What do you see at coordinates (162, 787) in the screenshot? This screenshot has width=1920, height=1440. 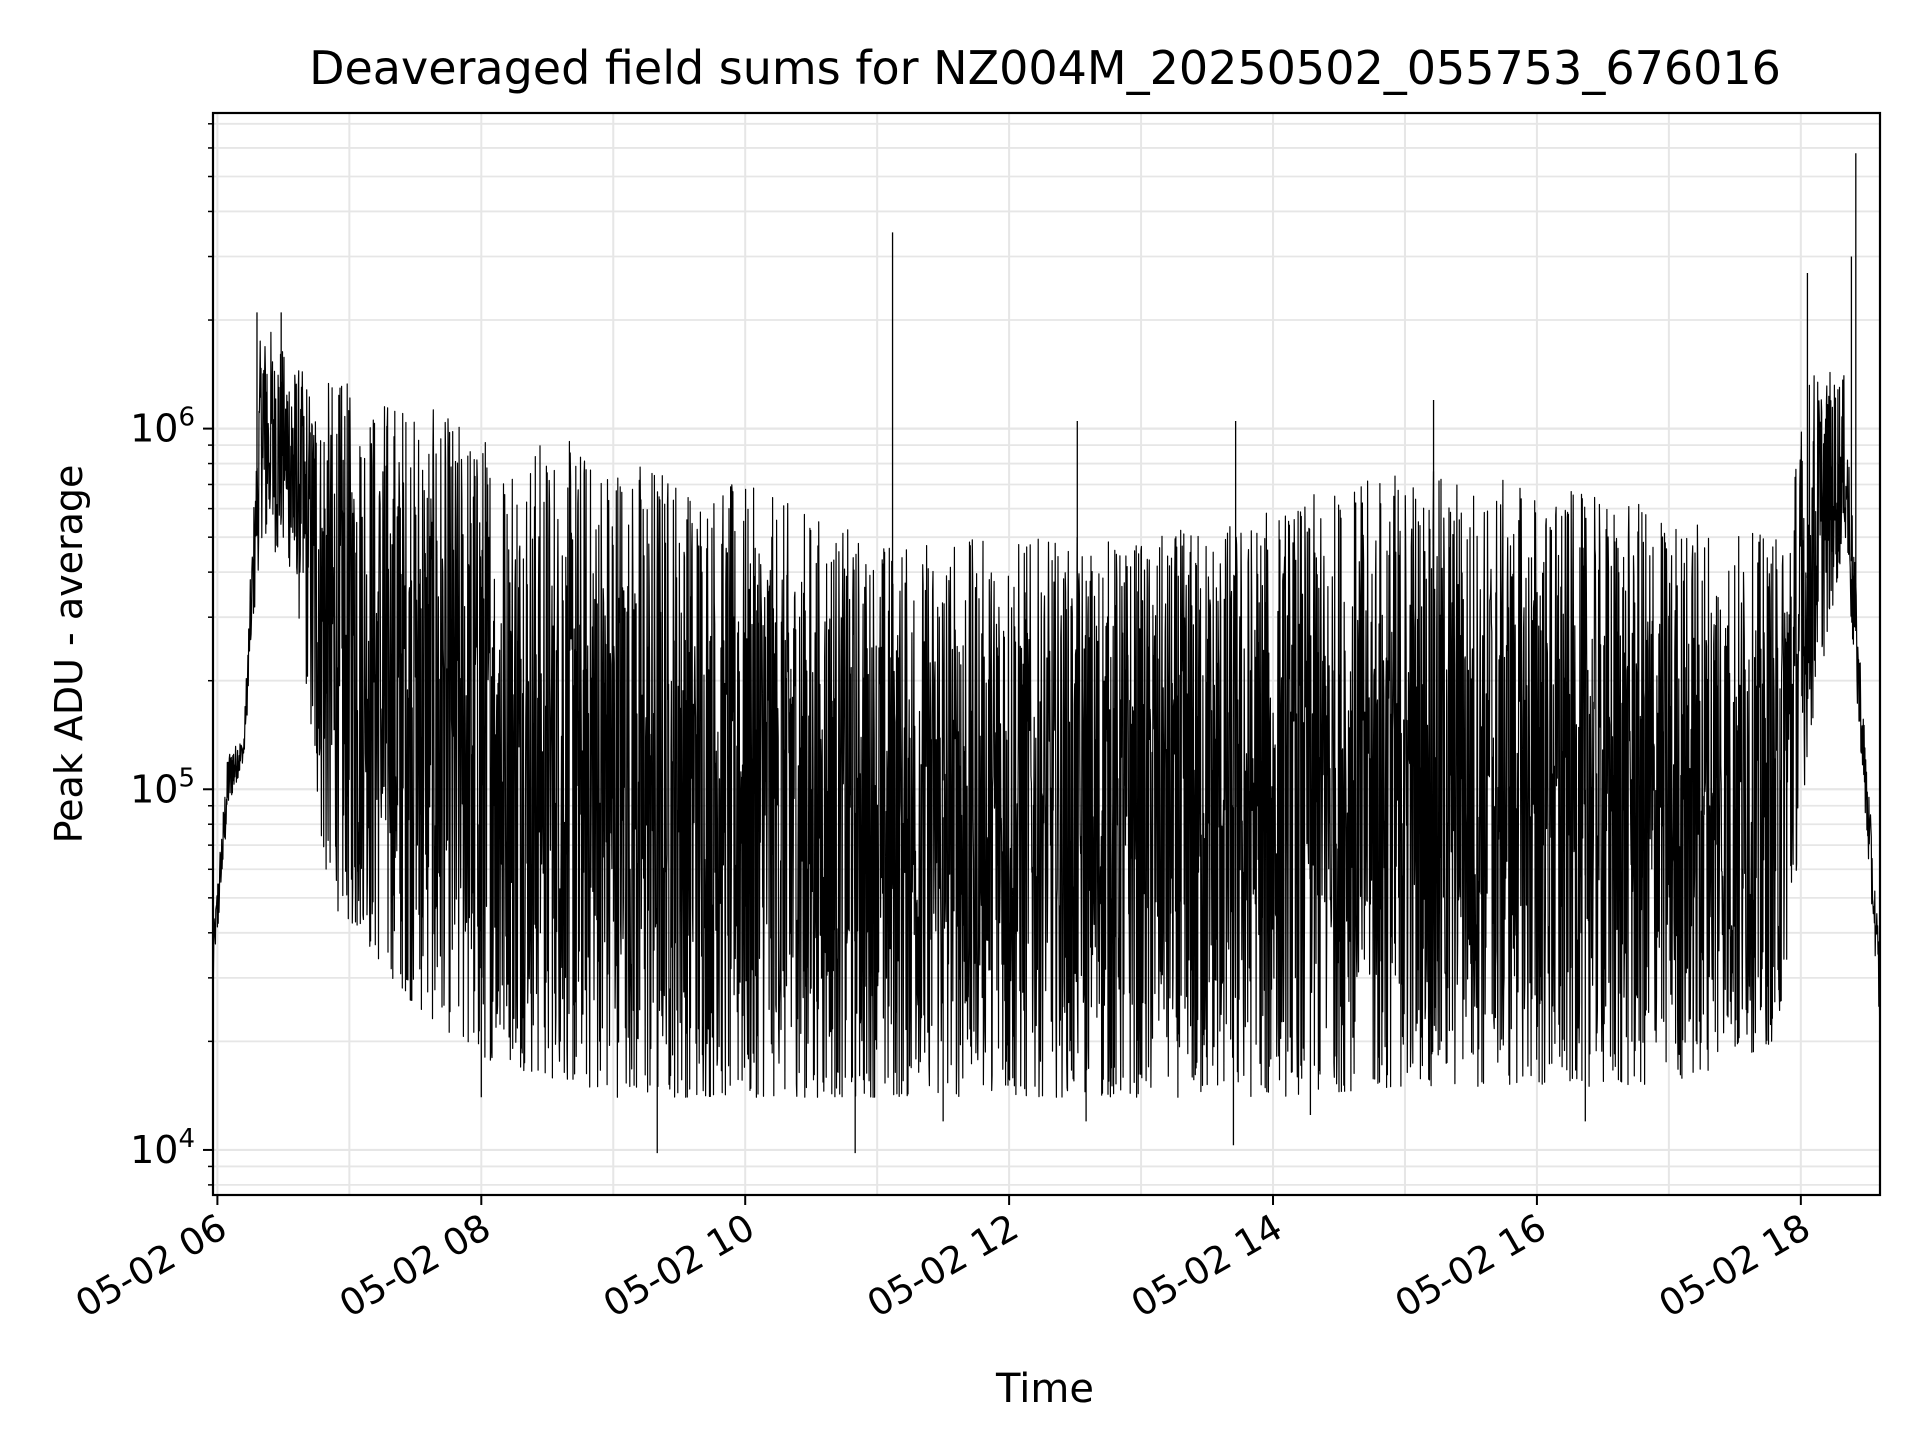 I see `y-tick-label: 105` at bounding box center [162, 787].